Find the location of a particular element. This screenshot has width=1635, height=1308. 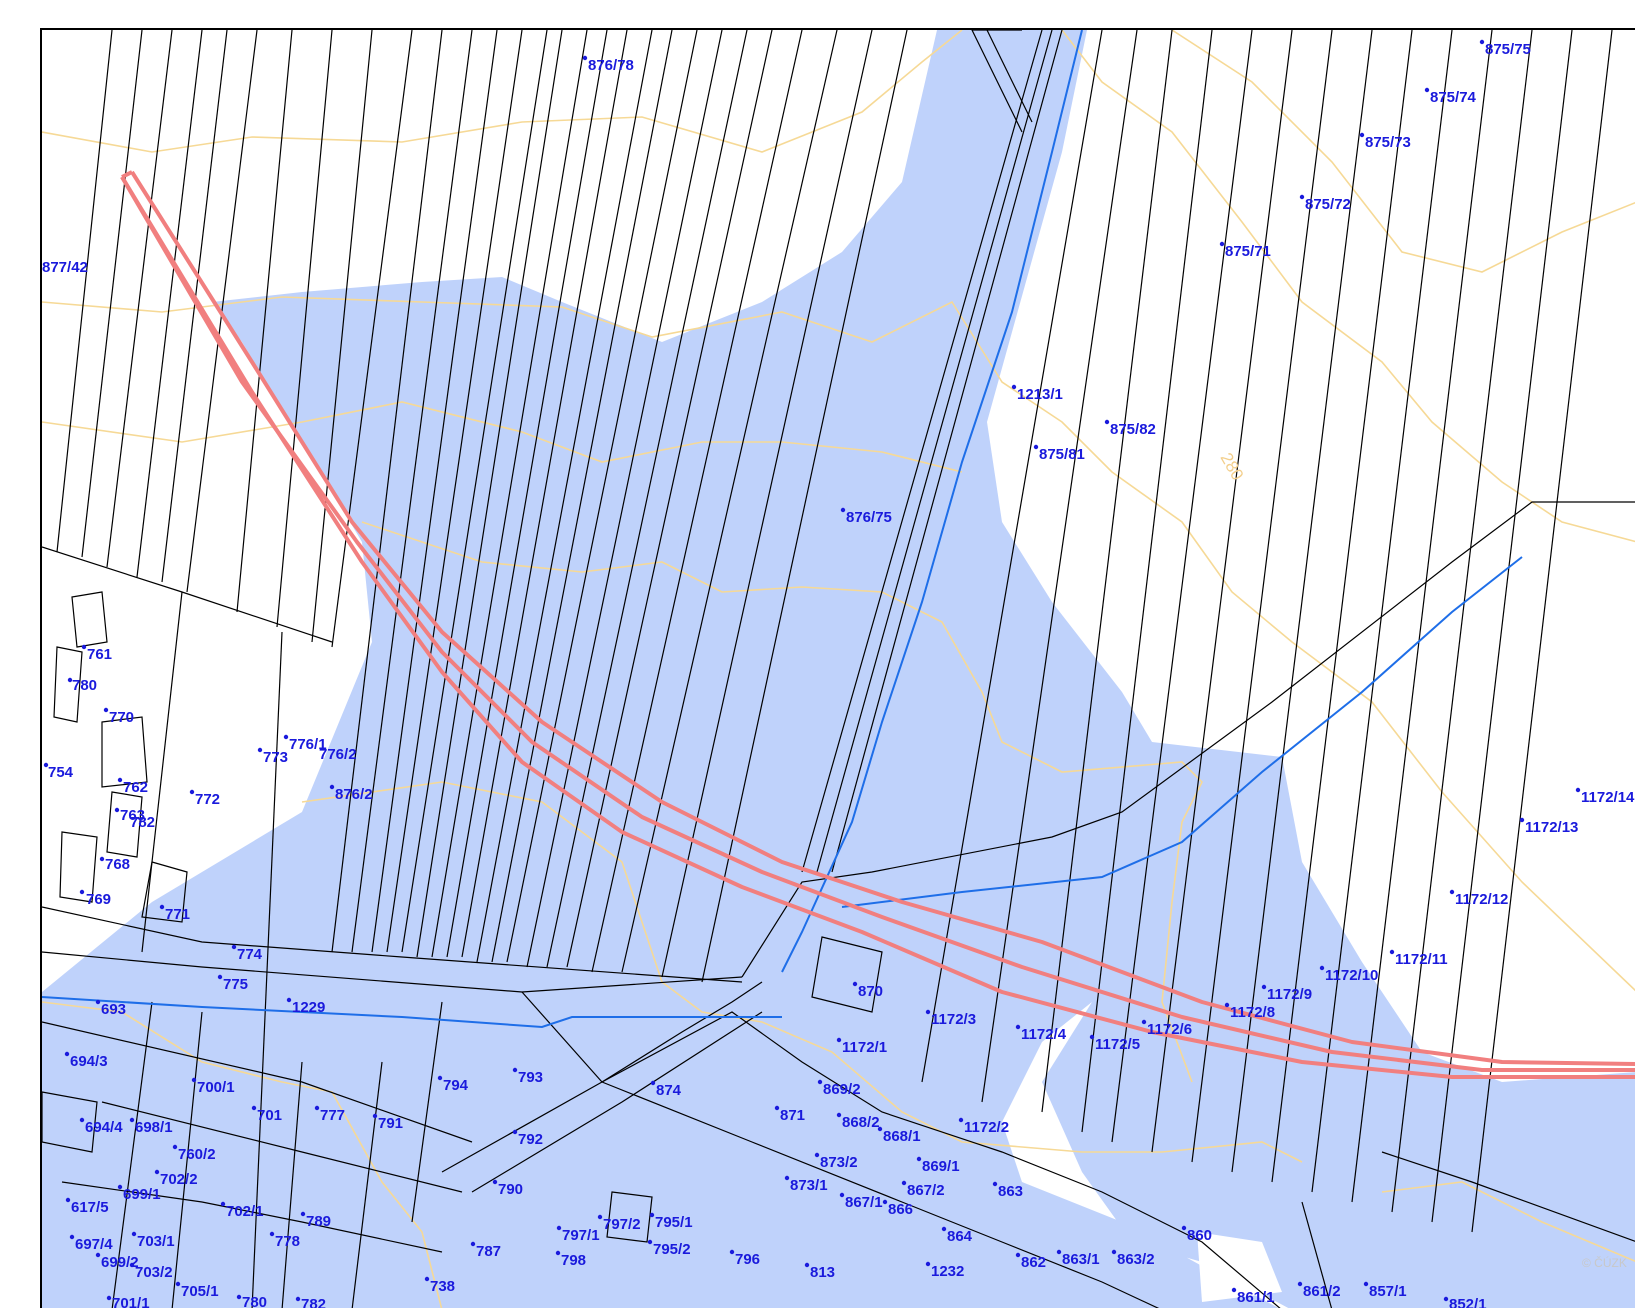

parcel-label: 869/1 is located at coordinates (941, 1166).